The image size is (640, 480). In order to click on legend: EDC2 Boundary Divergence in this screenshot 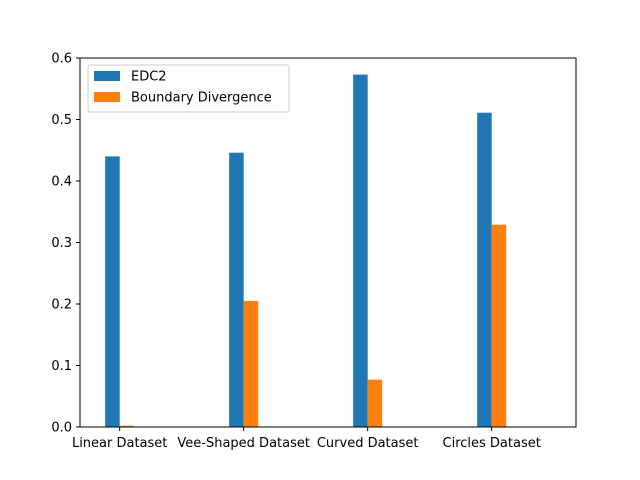, I will do `click(188, 88)`.